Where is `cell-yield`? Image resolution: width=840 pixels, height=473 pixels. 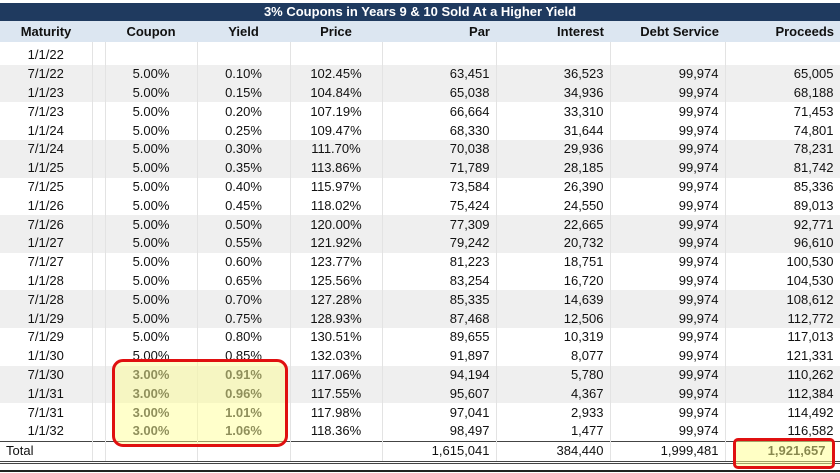 cell-yield is located at coordinates (244, 55).